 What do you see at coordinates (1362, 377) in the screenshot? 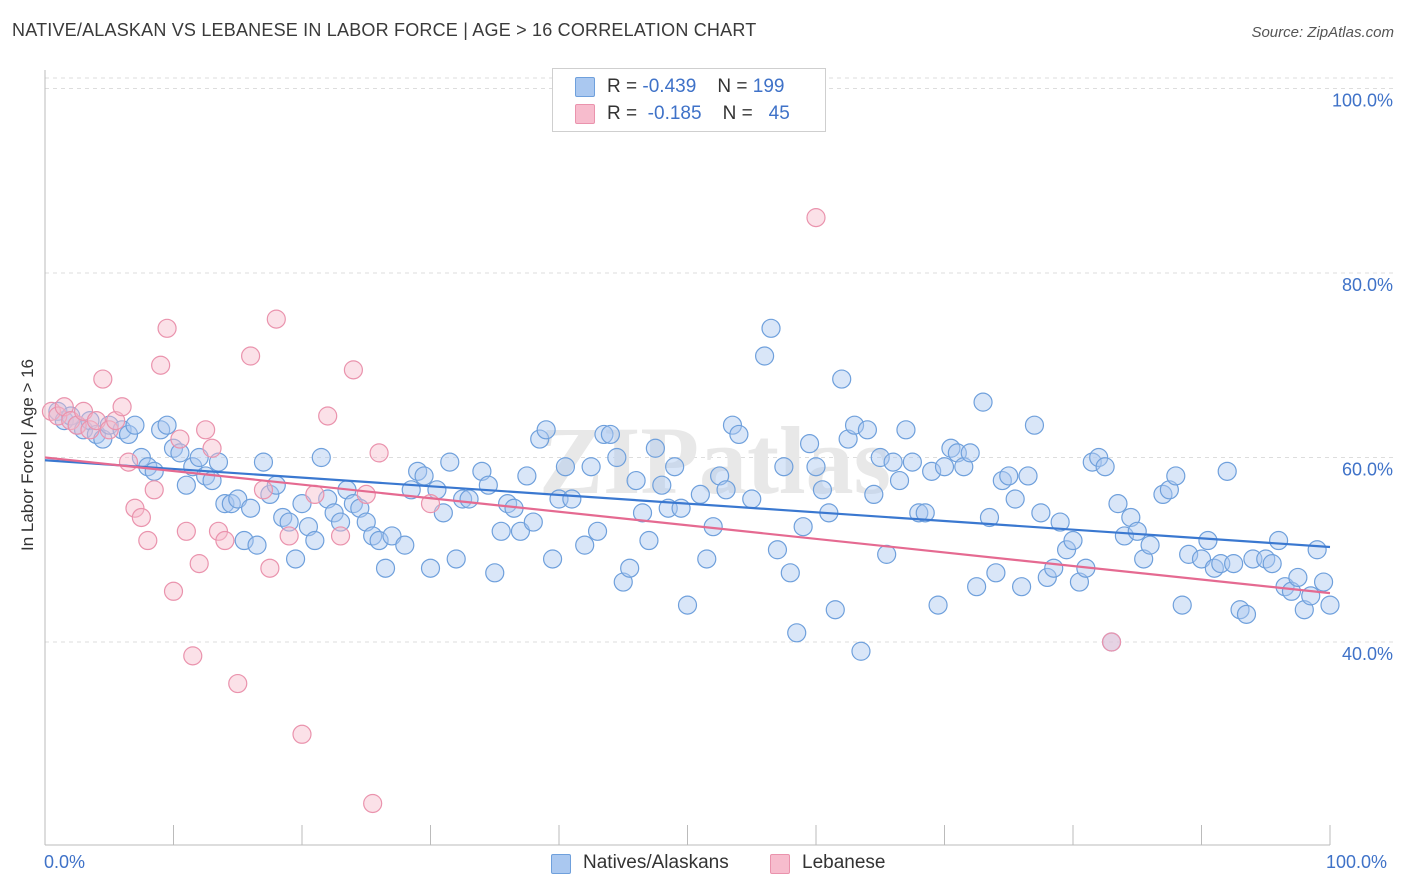
I see `y-tick-labels: 40.0% 60.0% 80.0% 100.0%` at bounding box center [1362, 377].